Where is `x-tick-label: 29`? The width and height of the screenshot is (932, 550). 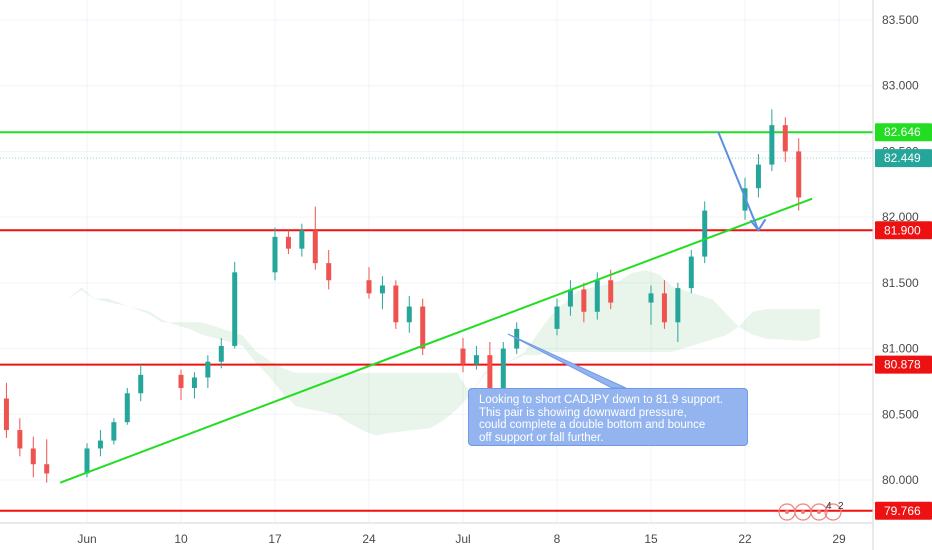
x-tick-label: 29 is located at coordinates (839, 539).